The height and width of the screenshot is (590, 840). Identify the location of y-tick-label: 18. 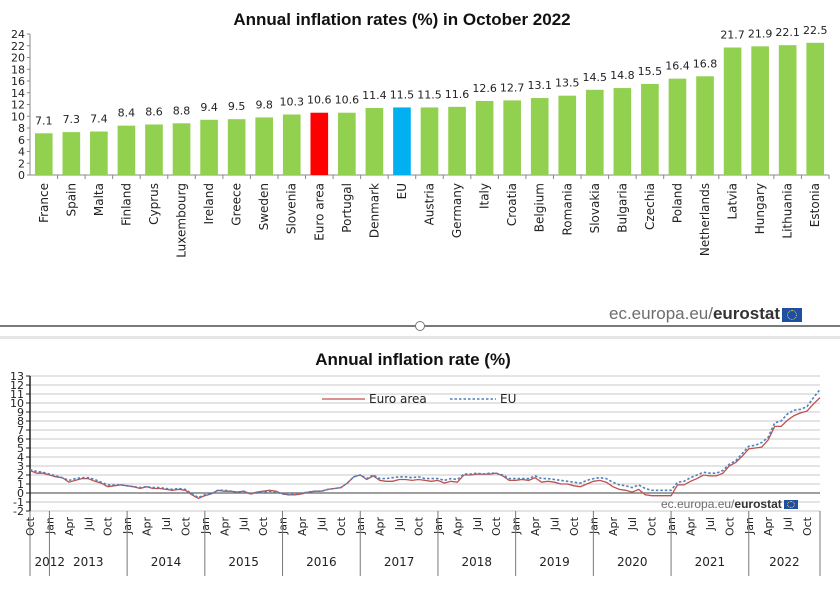
(18, 69).